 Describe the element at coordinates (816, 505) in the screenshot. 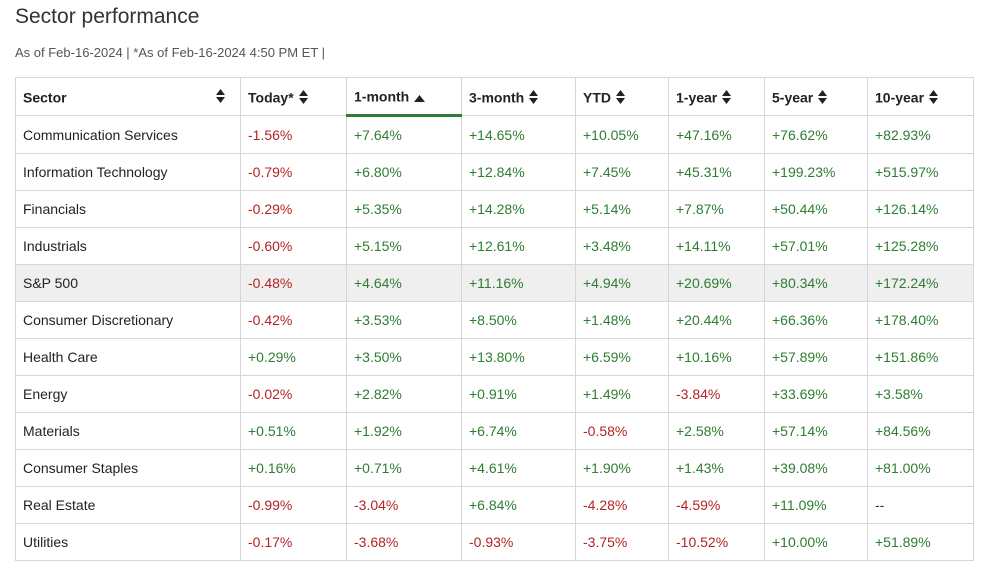

I see `performance-cell-5-year: +11.09%` at that location.